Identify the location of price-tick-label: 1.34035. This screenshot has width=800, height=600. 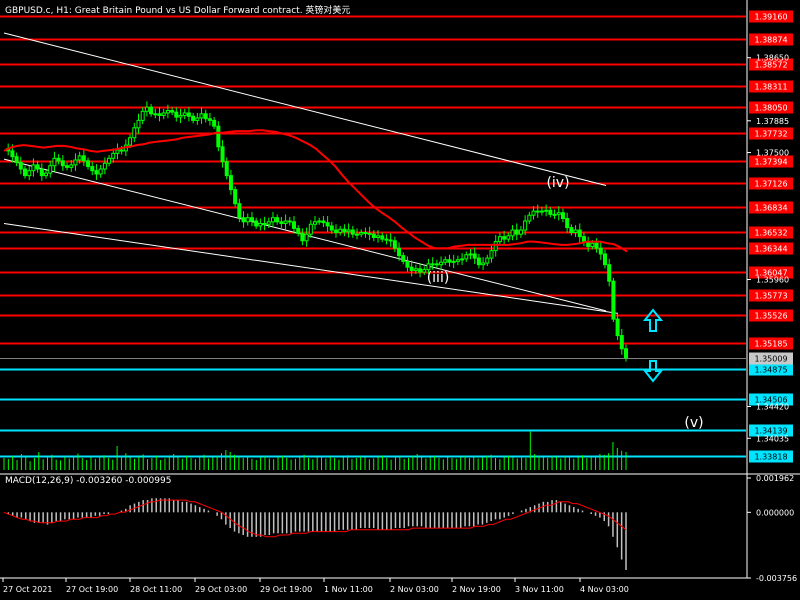
(772, 438).